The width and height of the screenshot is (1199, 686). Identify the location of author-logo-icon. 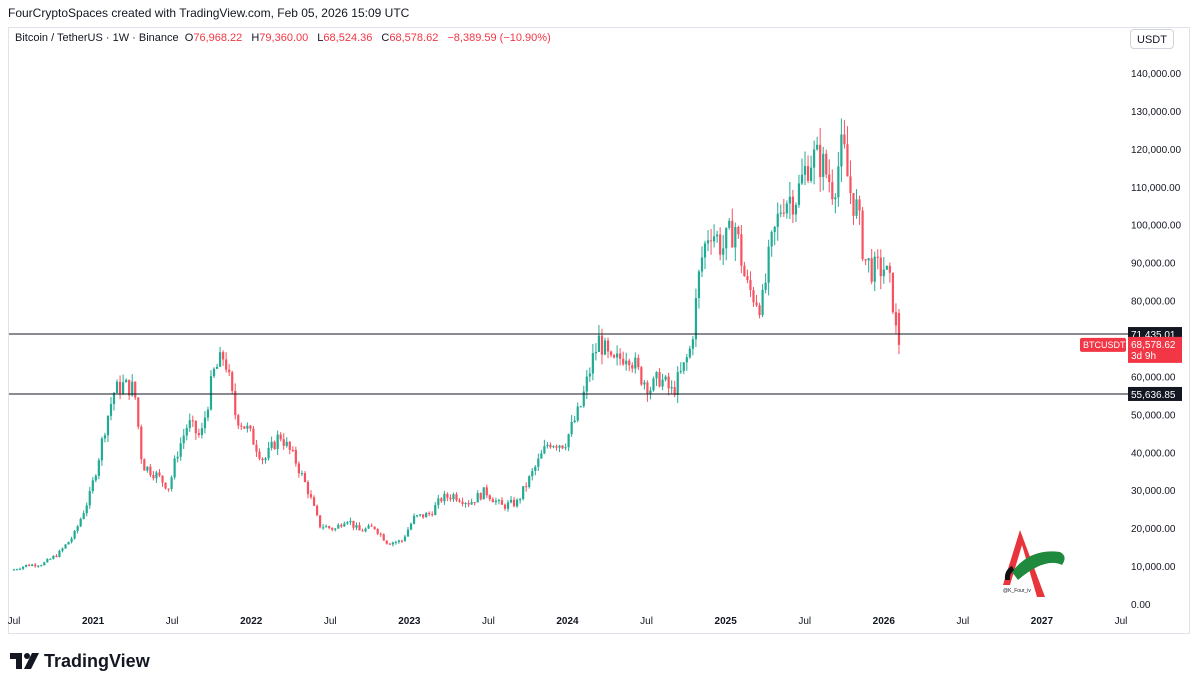
(1034, 563).